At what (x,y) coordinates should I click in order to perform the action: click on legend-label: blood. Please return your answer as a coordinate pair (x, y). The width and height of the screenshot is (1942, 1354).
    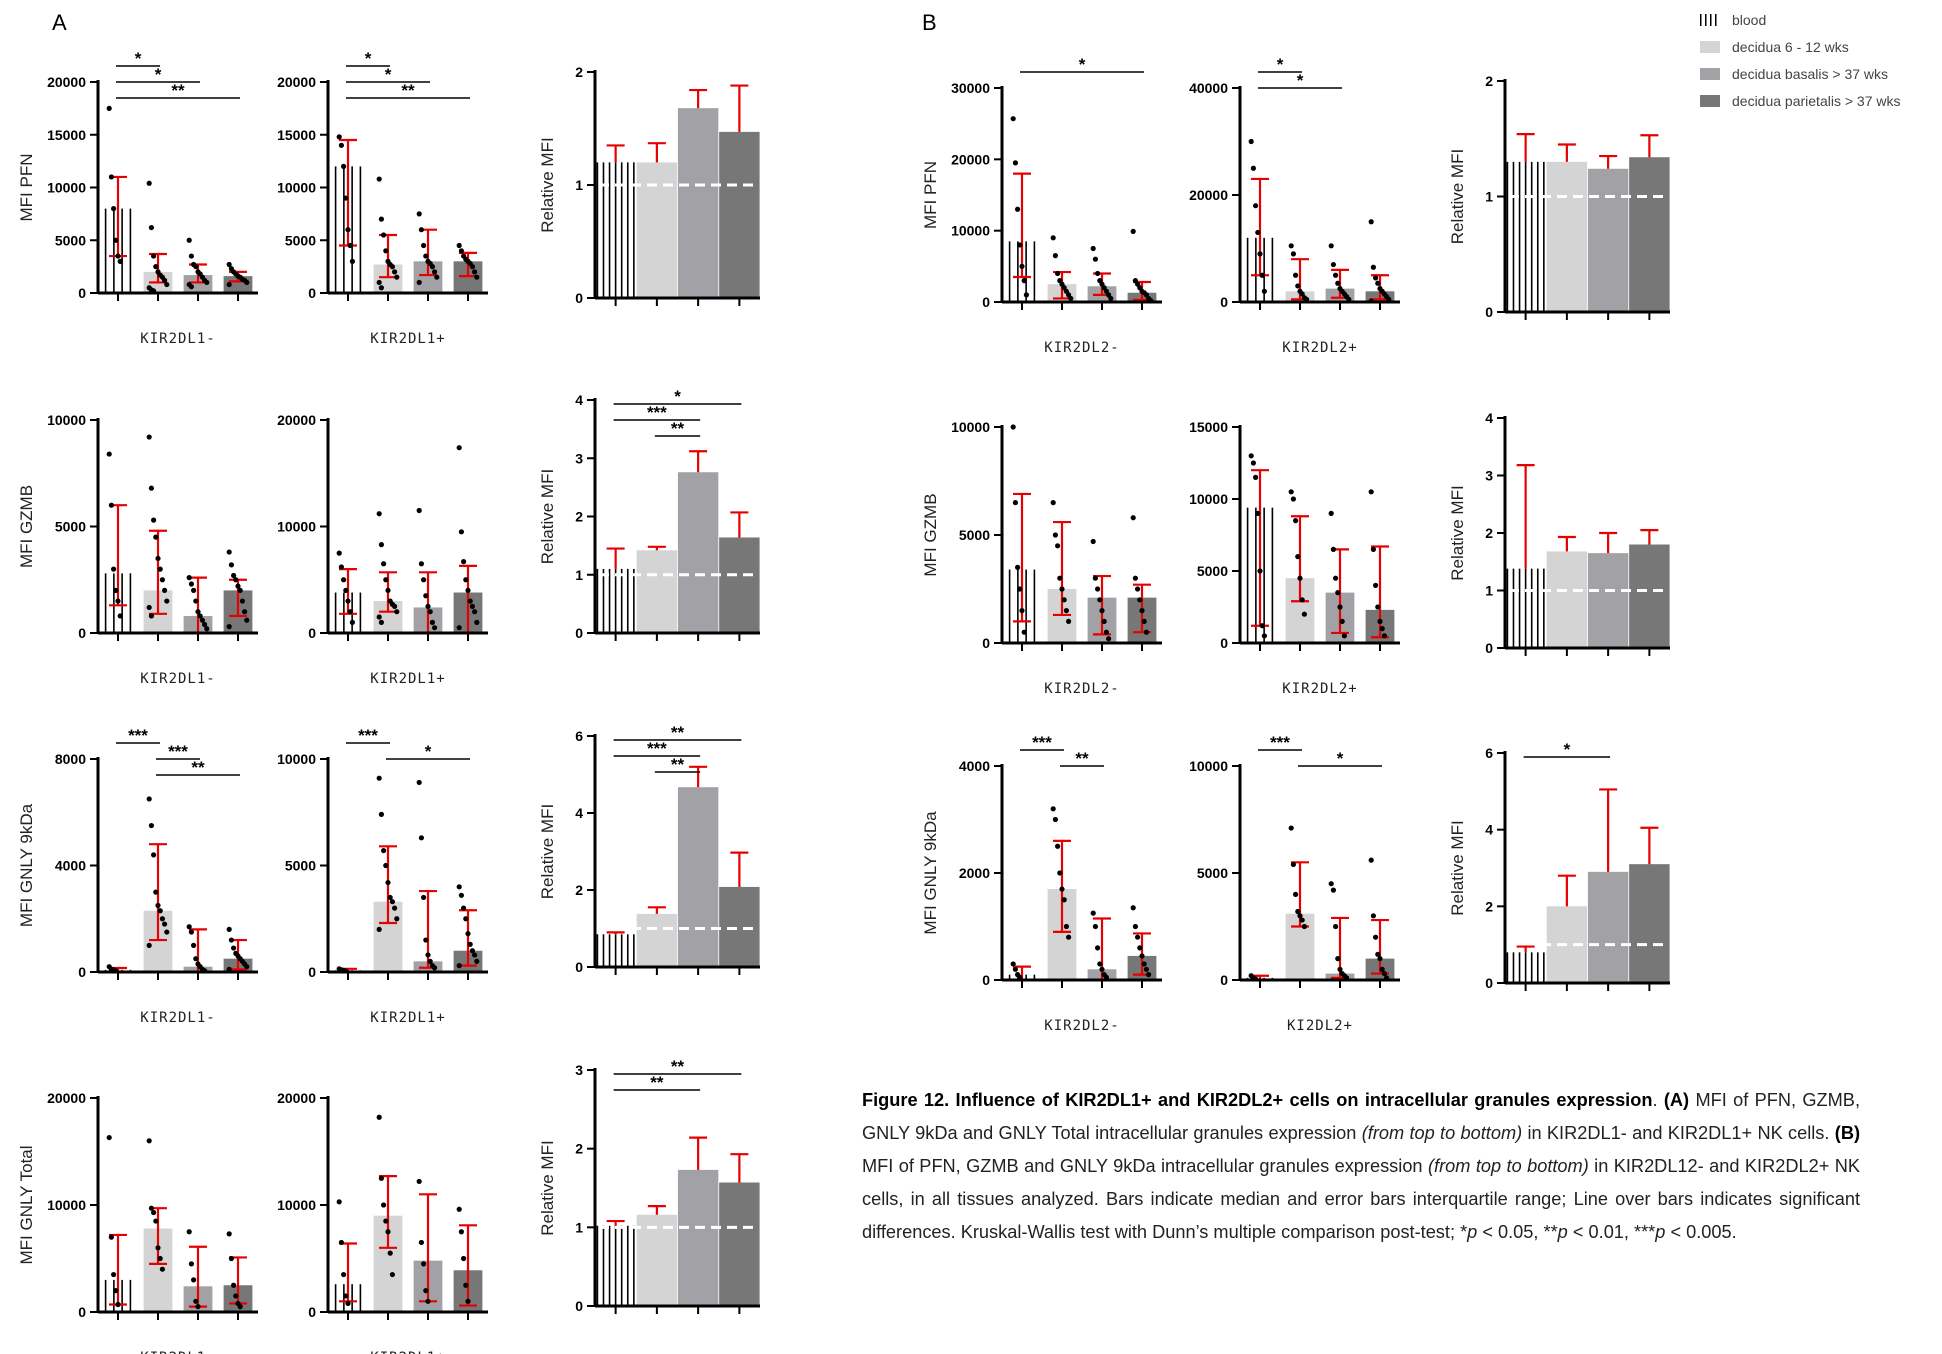
    Looking at the image, I should click on (1749, 19).